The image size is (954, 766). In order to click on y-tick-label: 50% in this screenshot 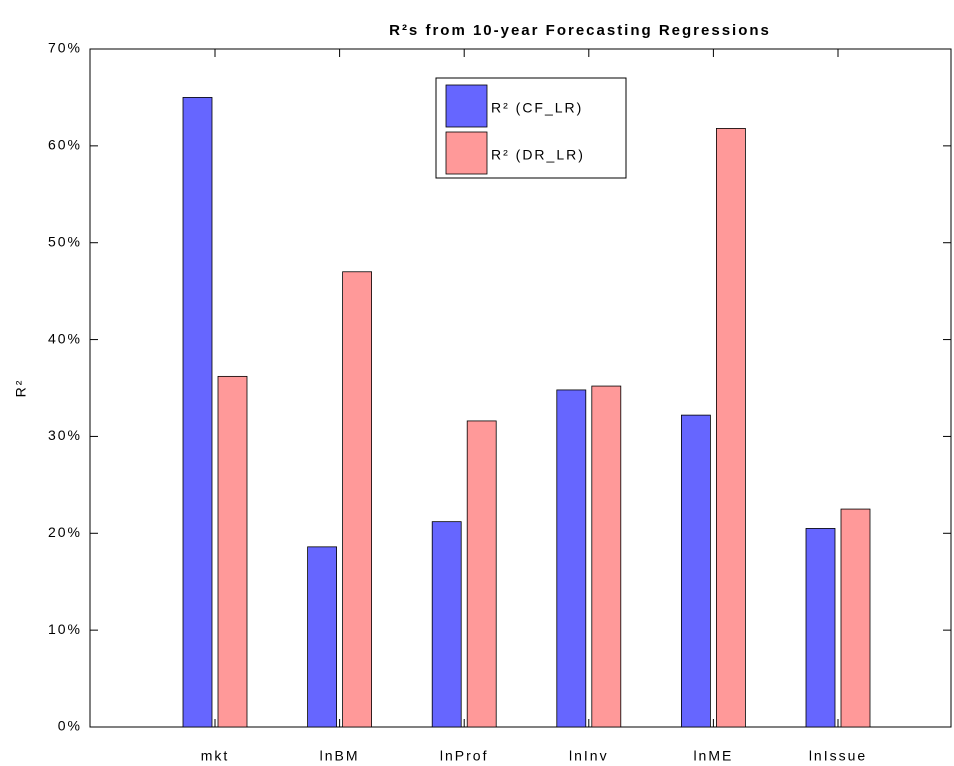, I will do `click(65, 241)`.